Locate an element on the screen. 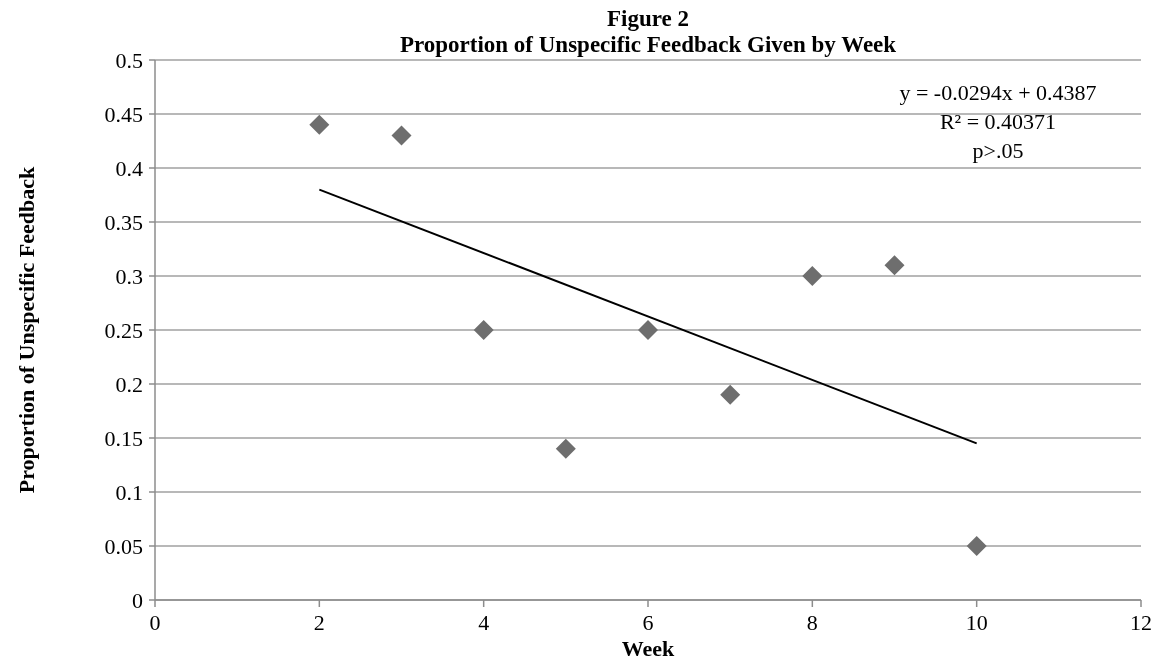 This screenshot has width=1161, height=662. x-tick-label: 4 is located at coordinates (484, 622).